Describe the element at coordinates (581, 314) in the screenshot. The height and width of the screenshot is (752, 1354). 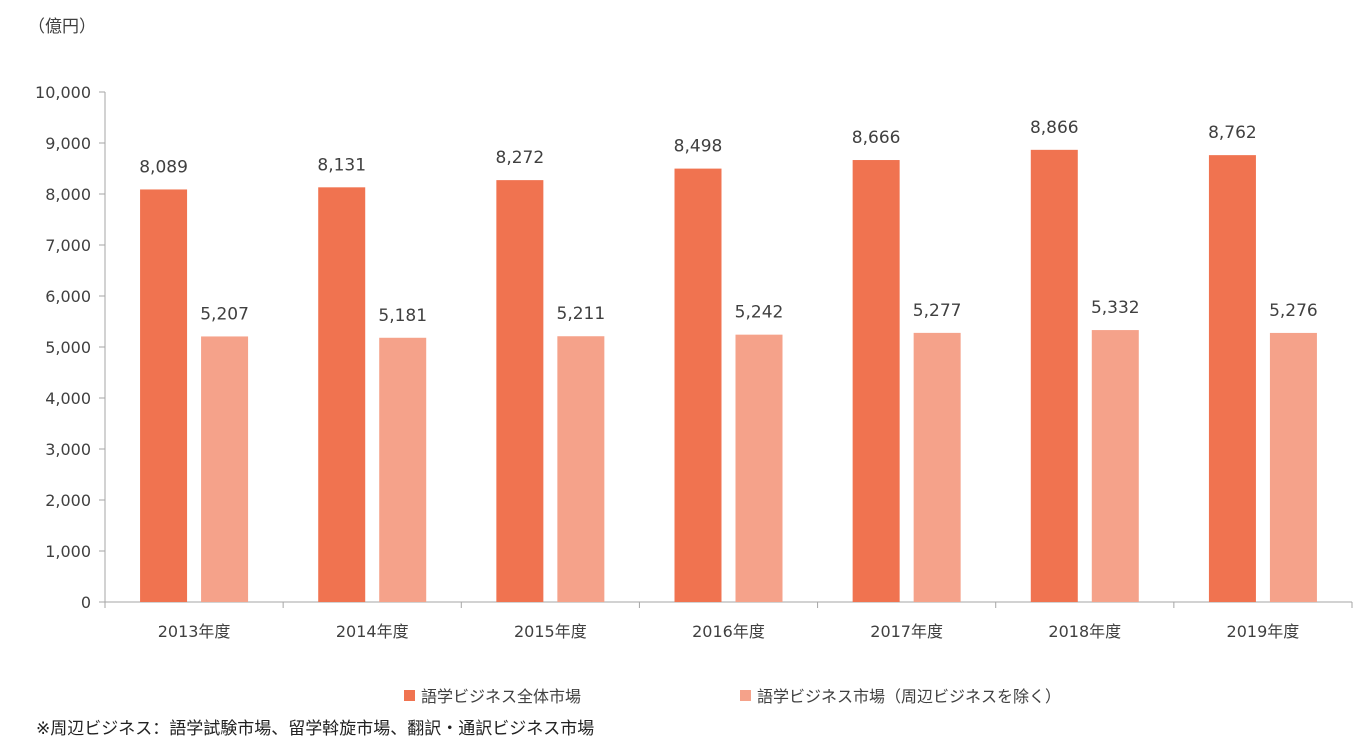
I see `data-label-core: 5,211` at that location.